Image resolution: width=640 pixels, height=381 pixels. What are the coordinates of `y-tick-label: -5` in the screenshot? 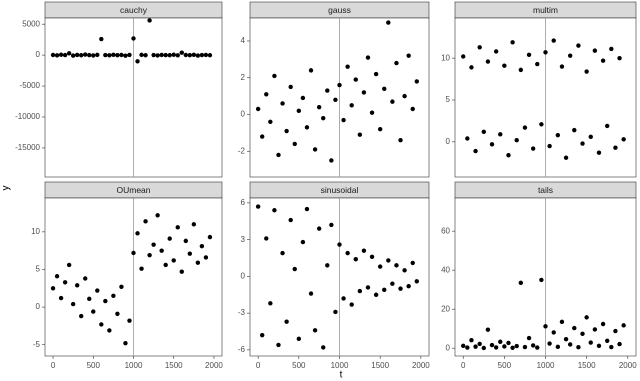 It's located at (37, 344).